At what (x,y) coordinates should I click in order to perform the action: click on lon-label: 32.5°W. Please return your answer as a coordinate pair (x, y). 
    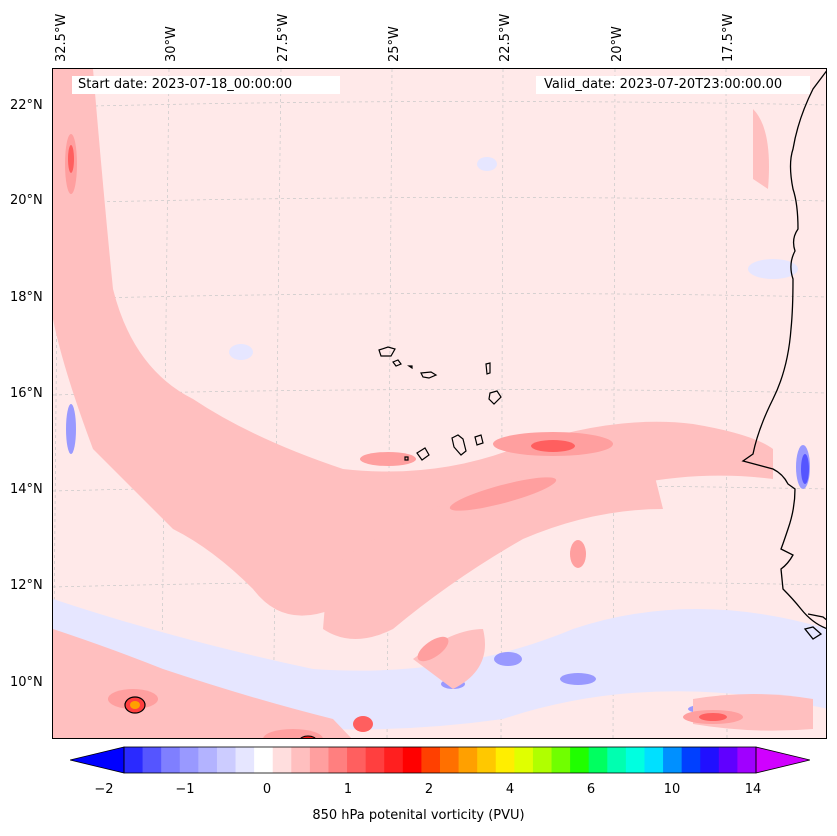
    Looking at the image, I should click on (61, 37).